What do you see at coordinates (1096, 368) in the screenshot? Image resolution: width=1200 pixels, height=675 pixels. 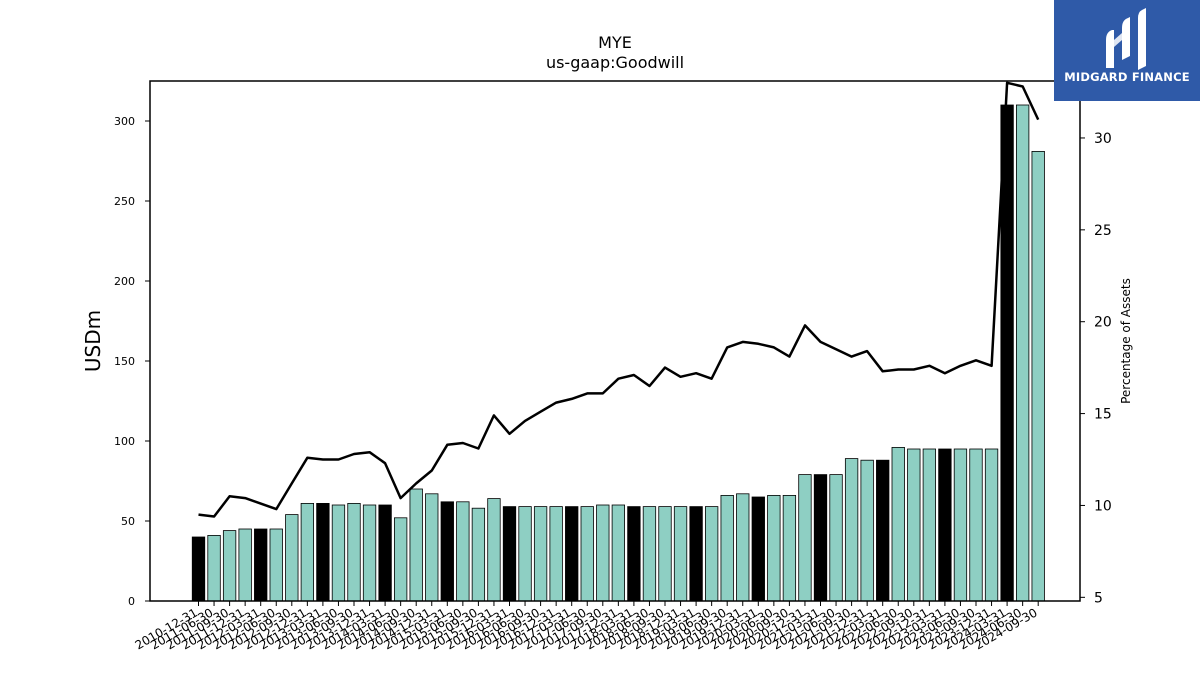 I see `y2-axis: 5 10 15 20 25 30` at bounding box center [1096, 368].